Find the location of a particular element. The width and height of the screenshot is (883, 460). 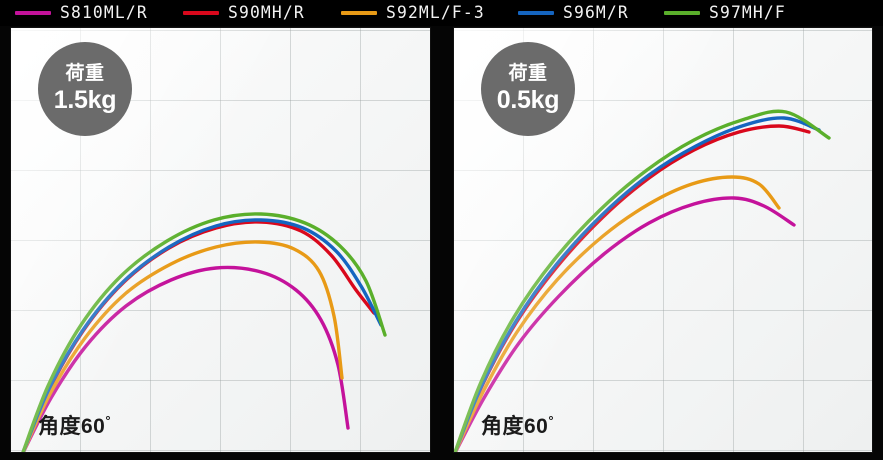

load-badge-right-title: 荷重 is located at coordinates (528, 74).